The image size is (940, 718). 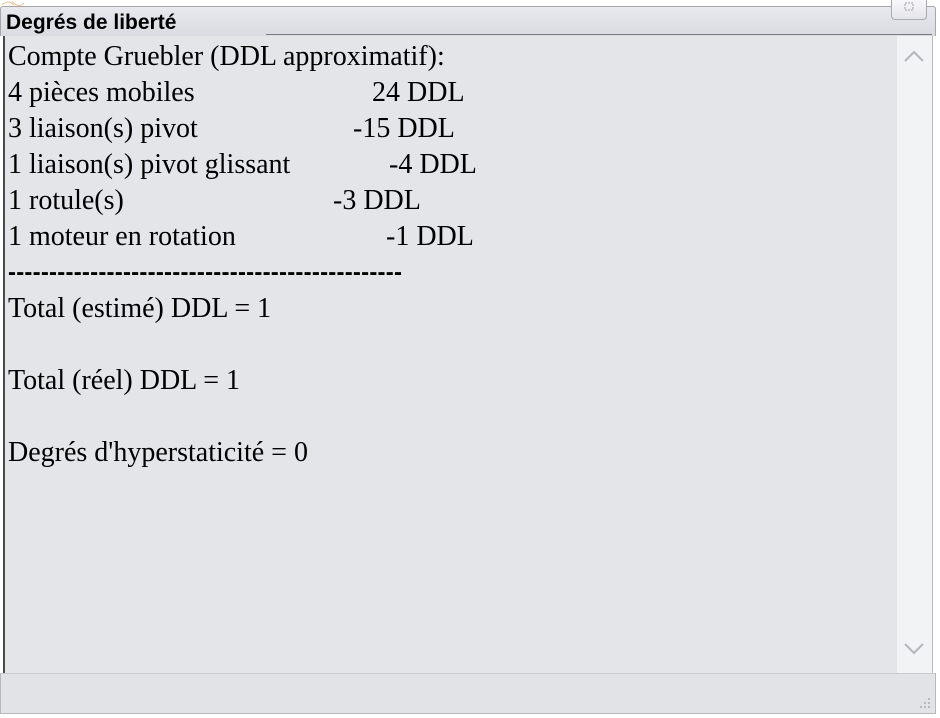 What do you see at coordinates (404, 128) in the screenshot?
I see `row-value: -15 DDL` at bounding box center [404, 128].